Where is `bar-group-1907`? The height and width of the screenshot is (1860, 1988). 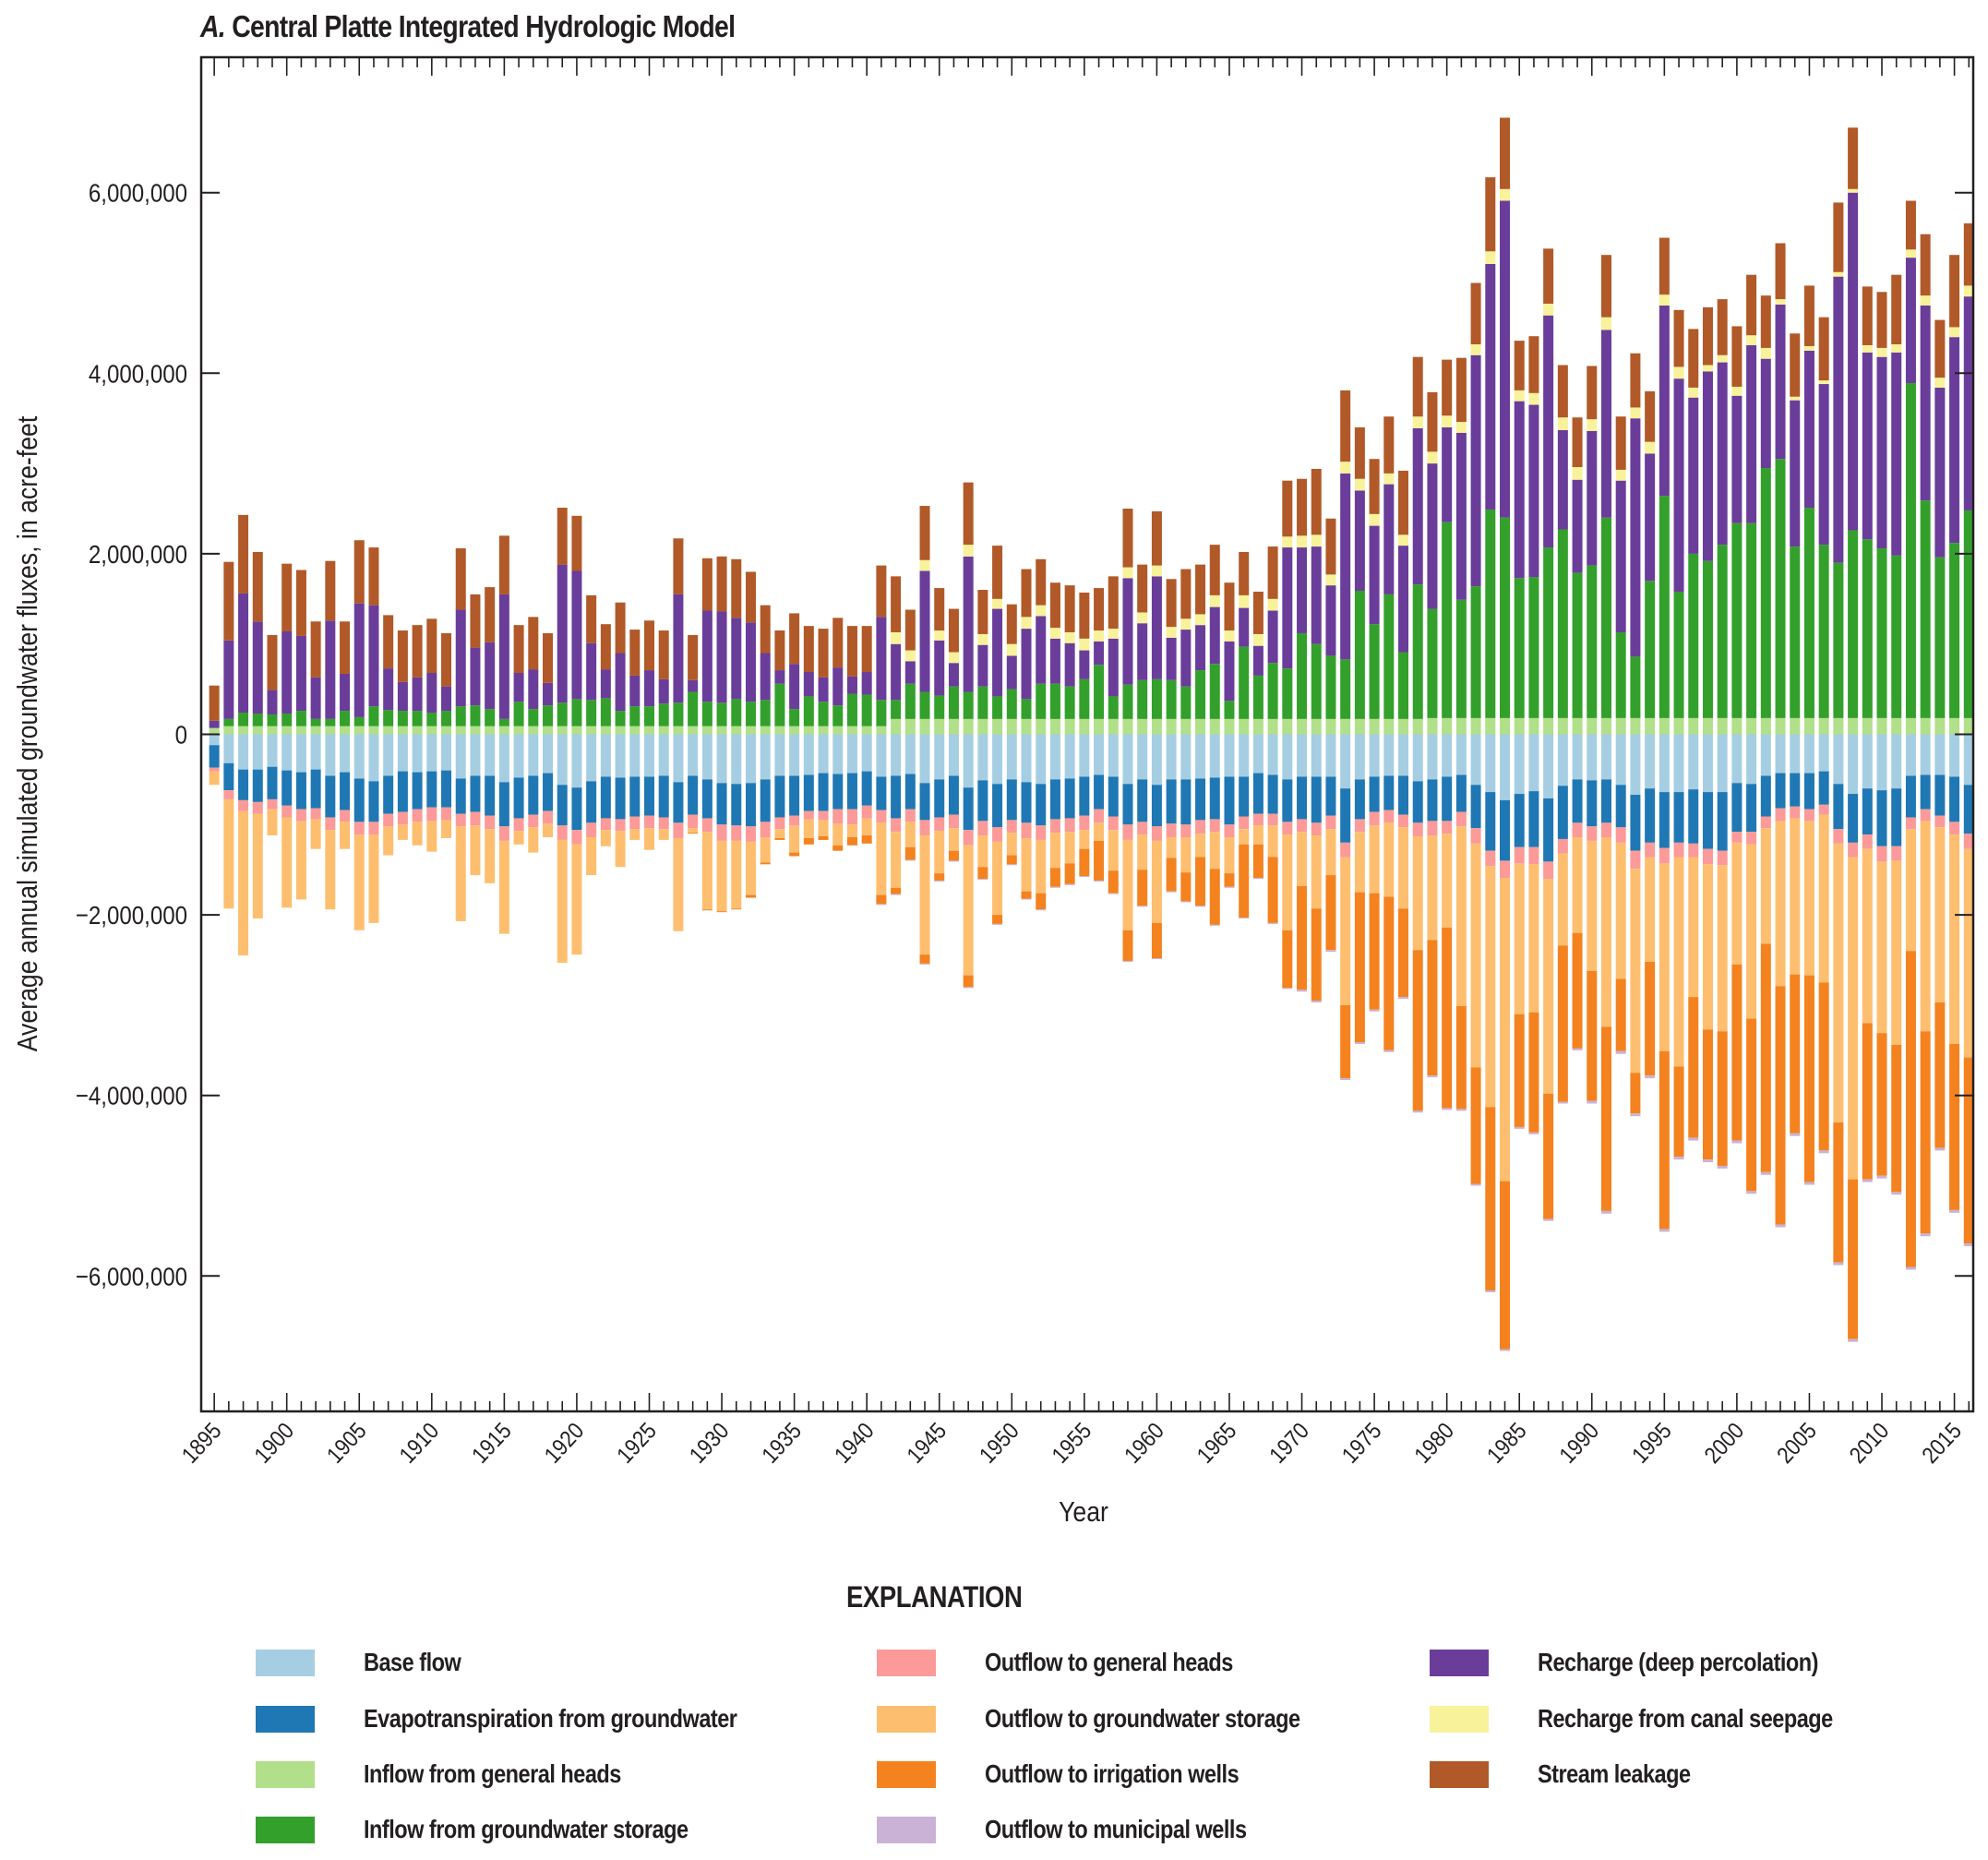
bar-group-1907 is located at coordinates (388, 735).